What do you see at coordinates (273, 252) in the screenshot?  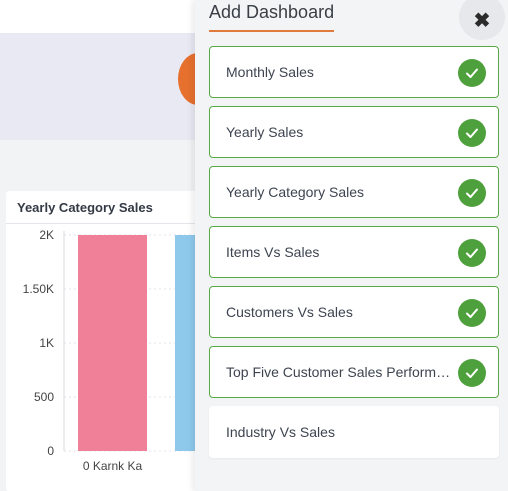 I see `dashboard-option-label: Items Vs Sales` at bounding box center [273, 252].